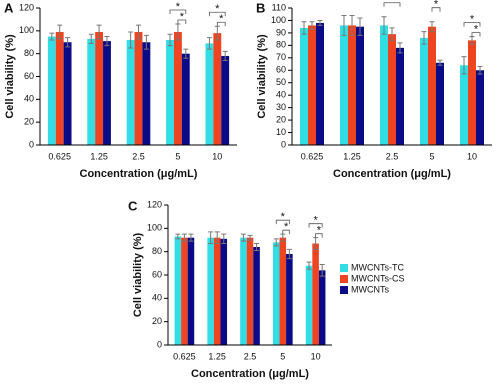  What do you see at coordinates (281, 82) in the screenshot?
I see `y-tick-label: 50` at bounding box center [281, 82].